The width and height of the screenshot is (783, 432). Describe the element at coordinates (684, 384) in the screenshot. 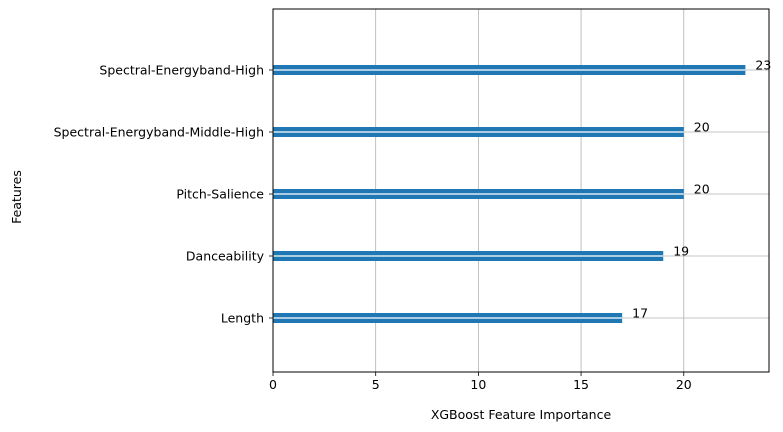

I see `x-tick-label: 20` at that location.